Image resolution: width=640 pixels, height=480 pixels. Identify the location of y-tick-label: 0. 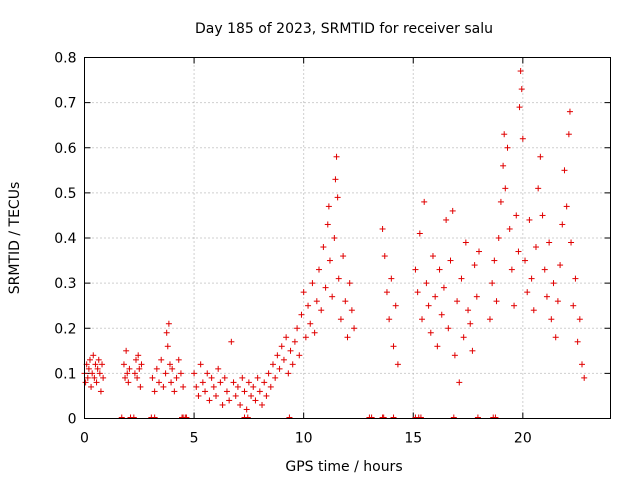
(72, 420).